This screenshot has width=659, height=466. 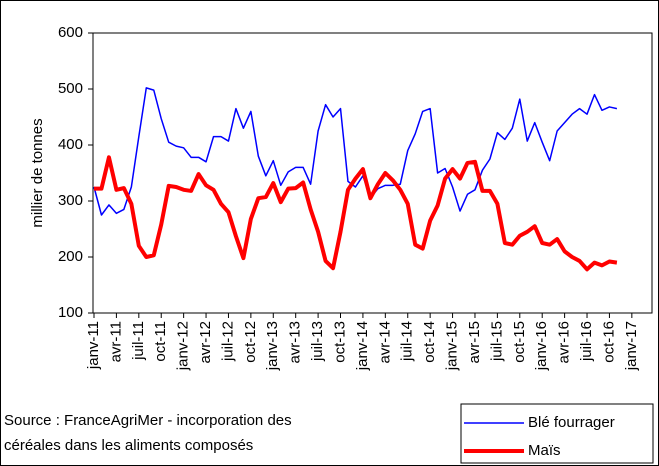 I want to click on x-tick-label: oct-13, so click(x=339, y=342).